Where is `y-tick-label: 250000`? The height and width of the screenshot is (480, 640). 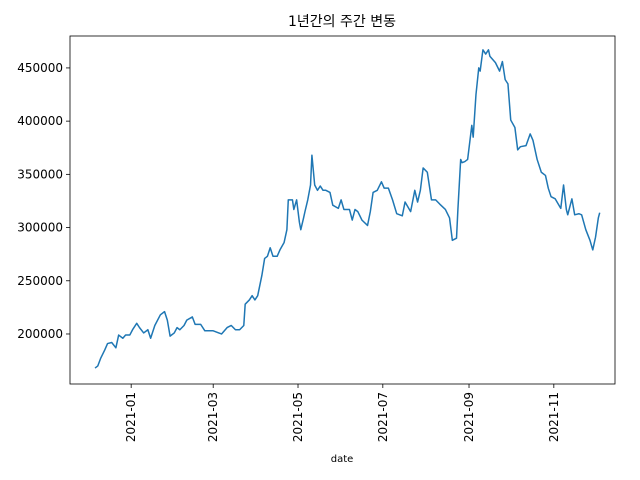 y-tick-label: 250000 is located at coordinates (40, 281).